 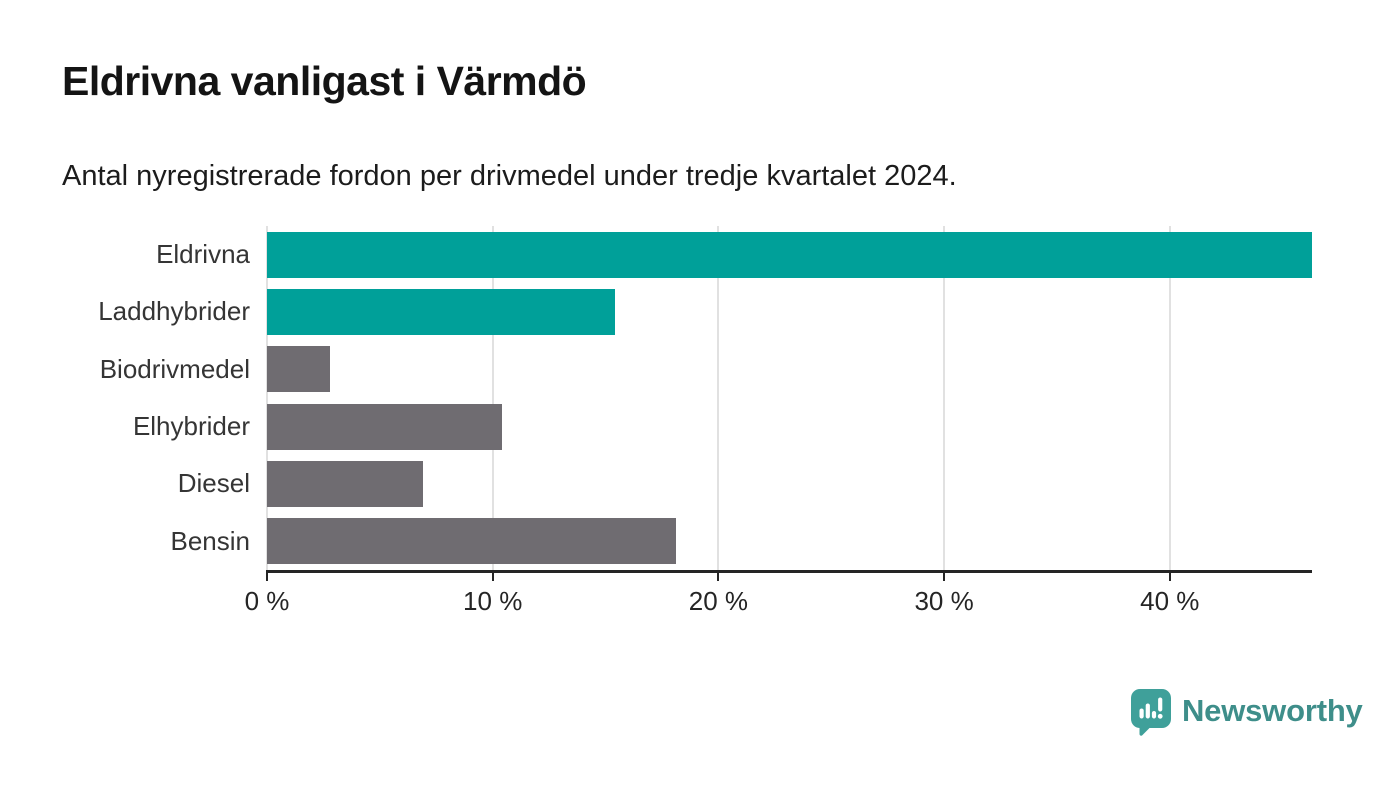 I want to click on bar-chart-exclamation-icon, so click(x=1151, y=708).